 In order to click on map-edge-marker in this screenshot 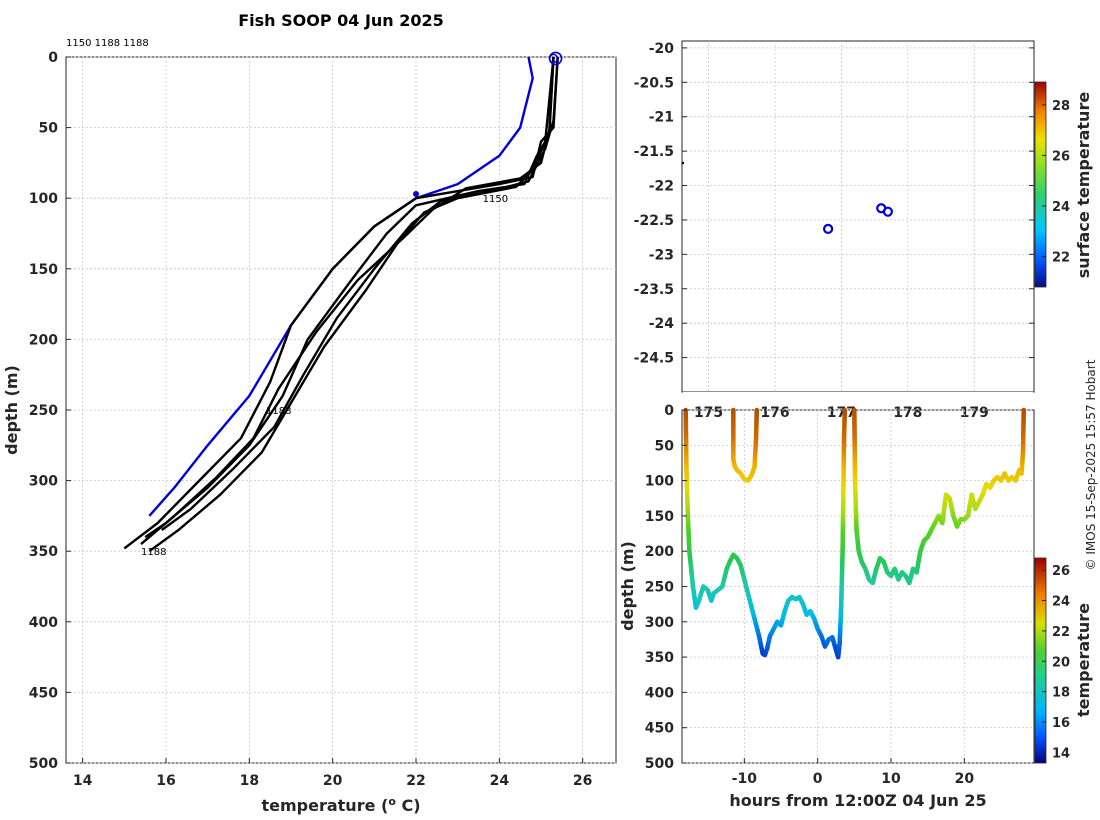, I will do `click(683, 163)`.